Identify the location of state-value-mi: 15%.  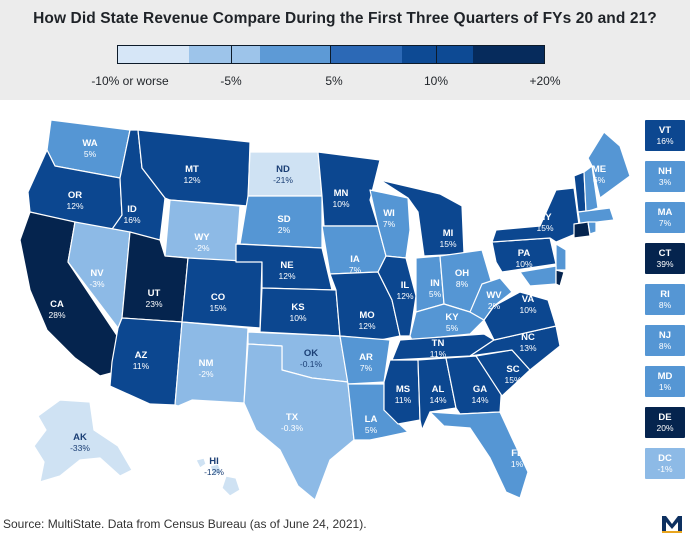
(447, 244).